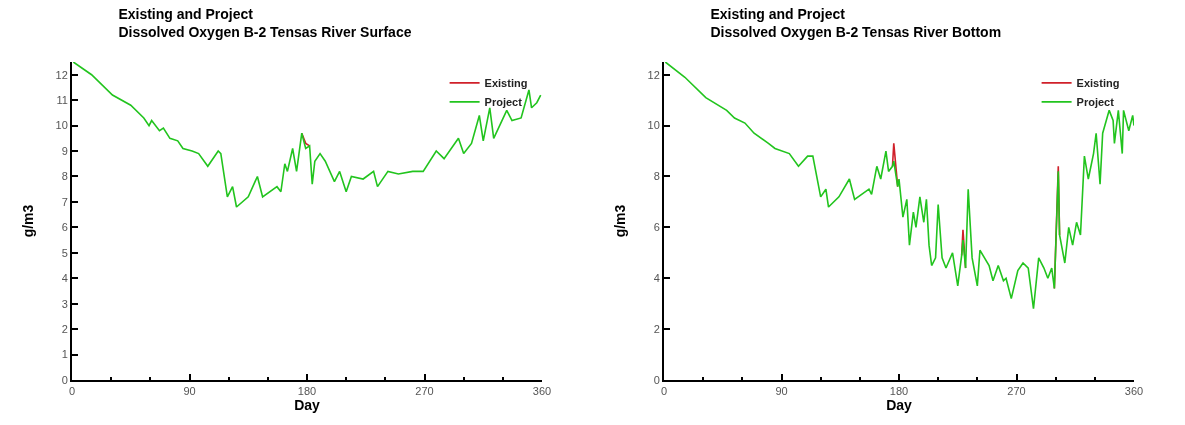  Describe the element at coordinates (64, 354) in the screenshot. I see `y-tick-label: 1` at that location.